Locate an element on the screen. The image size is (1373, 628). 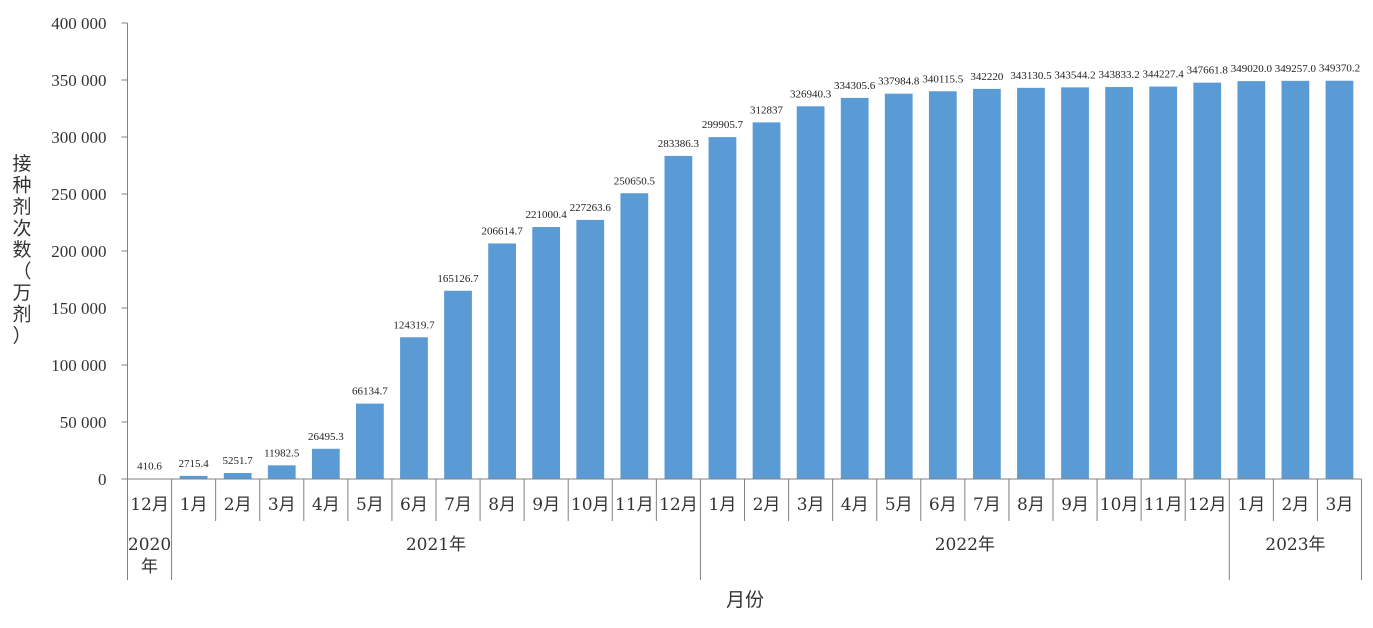
bar-value-label: 343130.5 is located at coordinates (1031, 76).